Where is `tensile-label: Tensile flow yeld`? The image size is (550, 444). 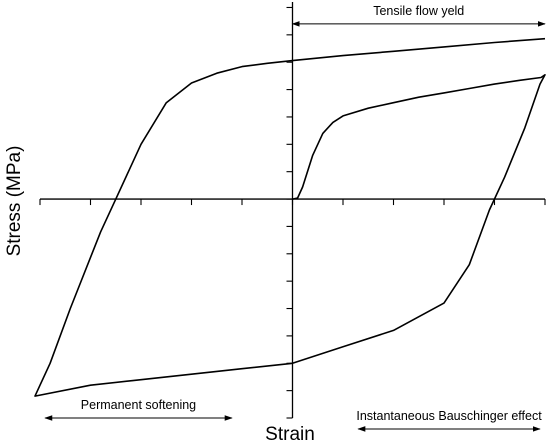
tensile-label: Tensile flow yeld is located at coordinates (418, 11).